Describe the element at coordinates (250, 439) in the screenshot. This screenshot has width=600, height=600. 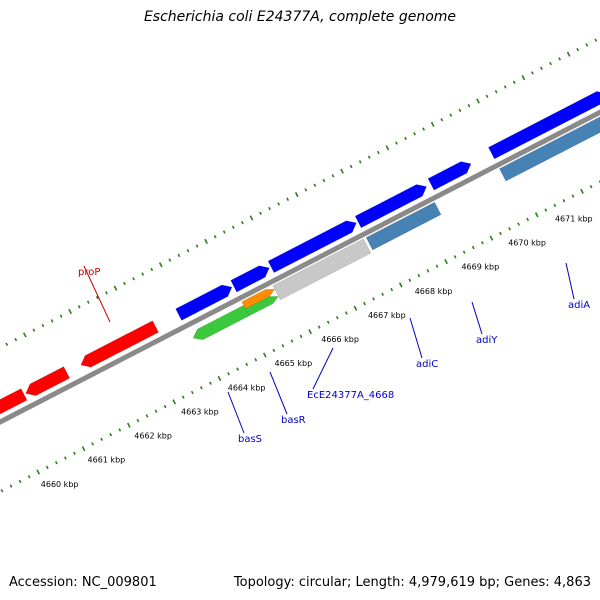
I see `gene-label-basS: basS` at that location.